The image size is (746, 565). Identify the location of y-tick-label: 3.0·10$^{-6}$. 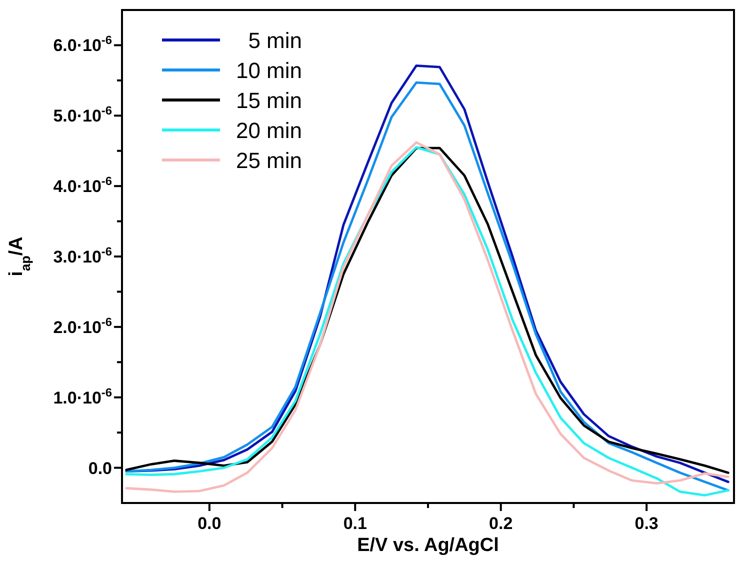
(82, 255).